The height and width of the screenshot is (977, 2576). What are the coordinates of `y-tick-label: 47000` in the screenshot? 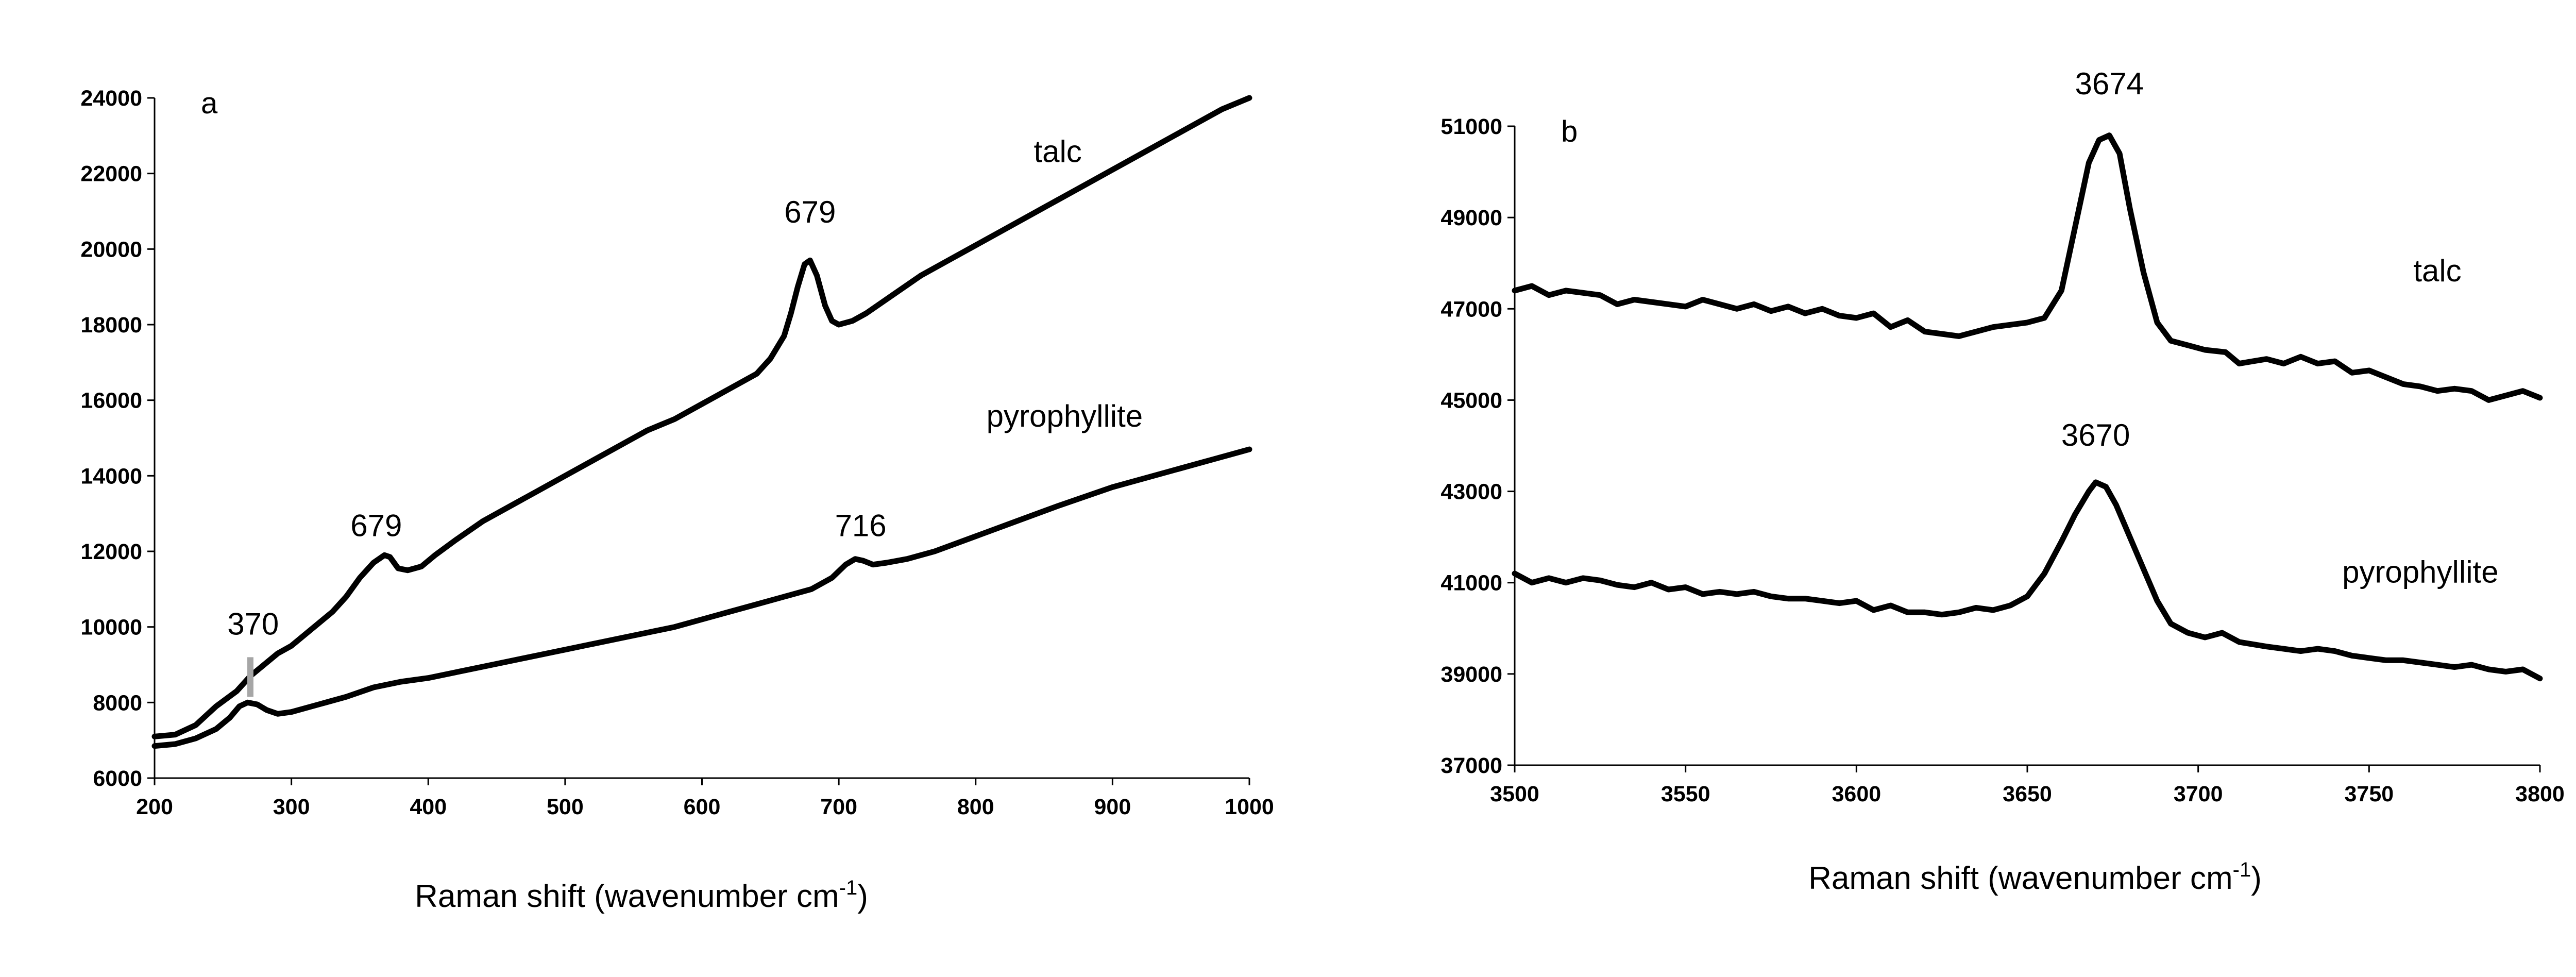 It's located at (1471, 309).